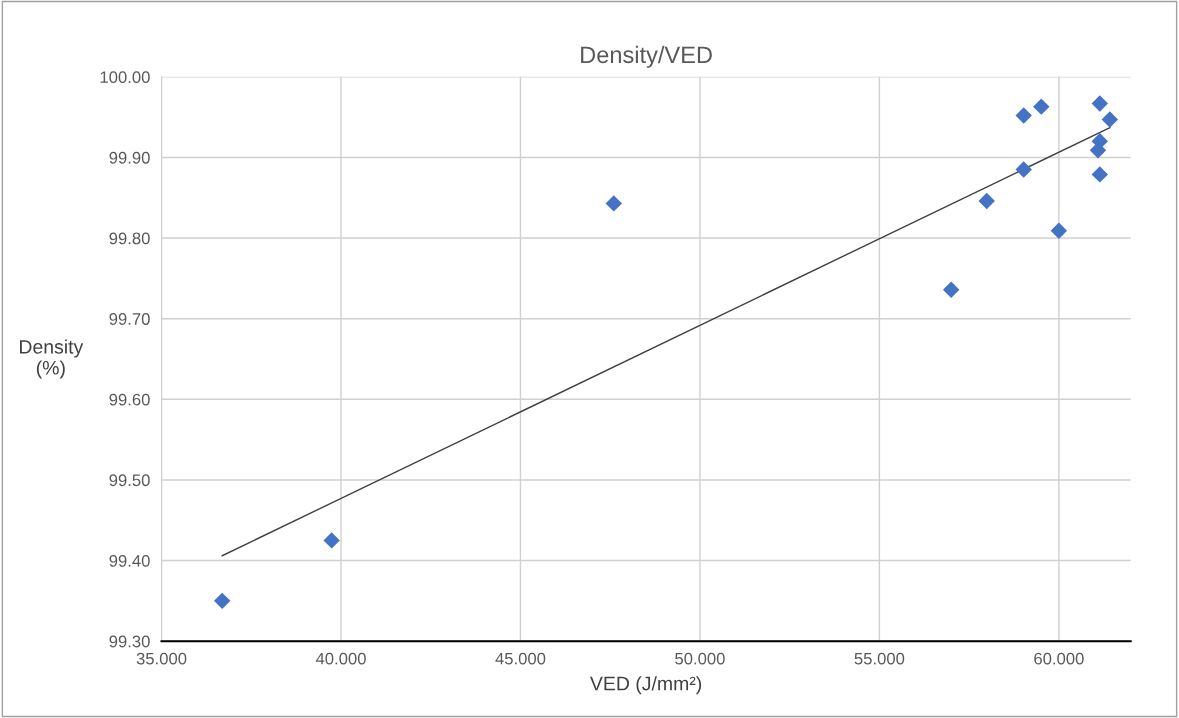  I want to click on y-tick-label: 100.00, so click(125, 77).